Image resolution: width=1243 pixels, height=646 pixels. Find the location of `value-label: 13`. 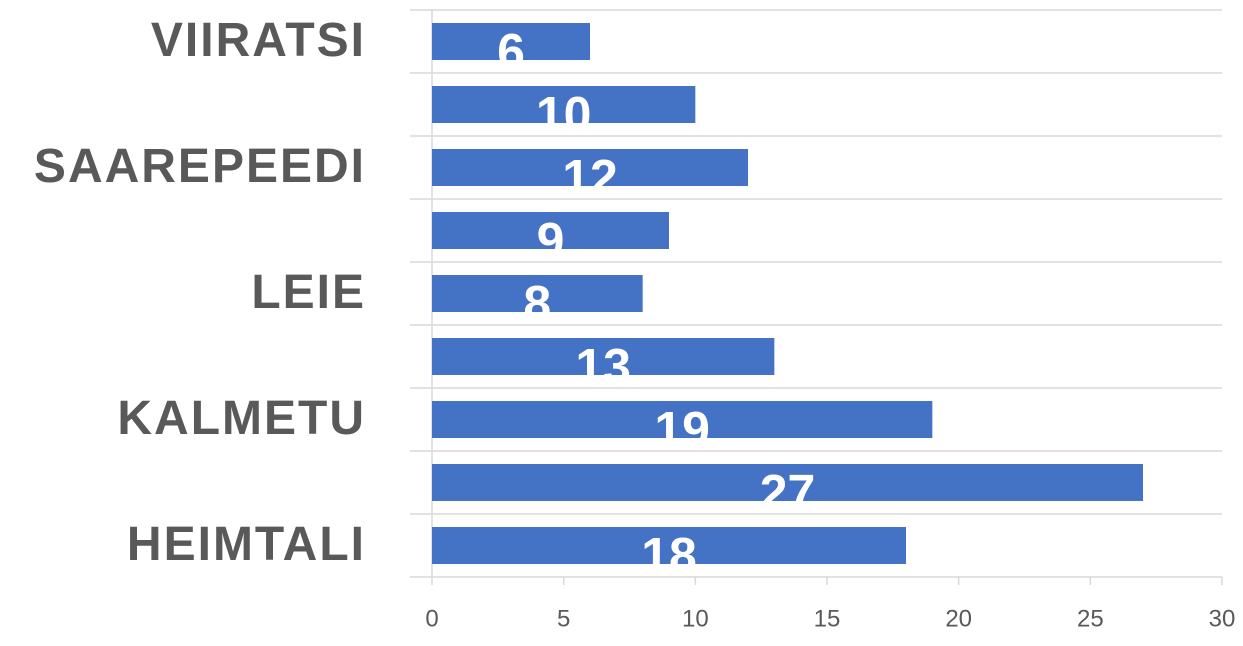

value-label: 13 is located at coordinates (603, 367).